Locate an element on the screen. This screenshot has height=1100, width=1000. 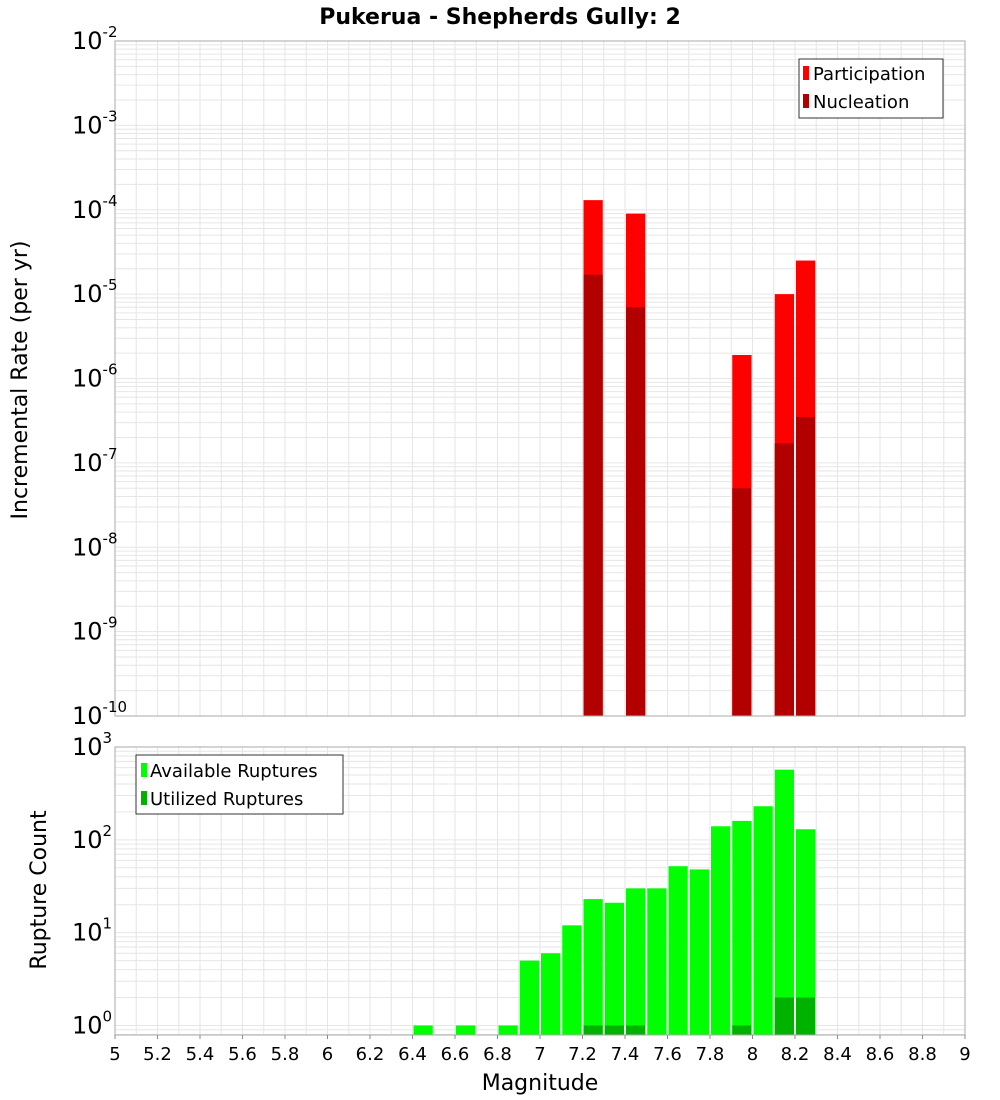
top-legend: Participation Nucleation is located at coordinates (871, 88).